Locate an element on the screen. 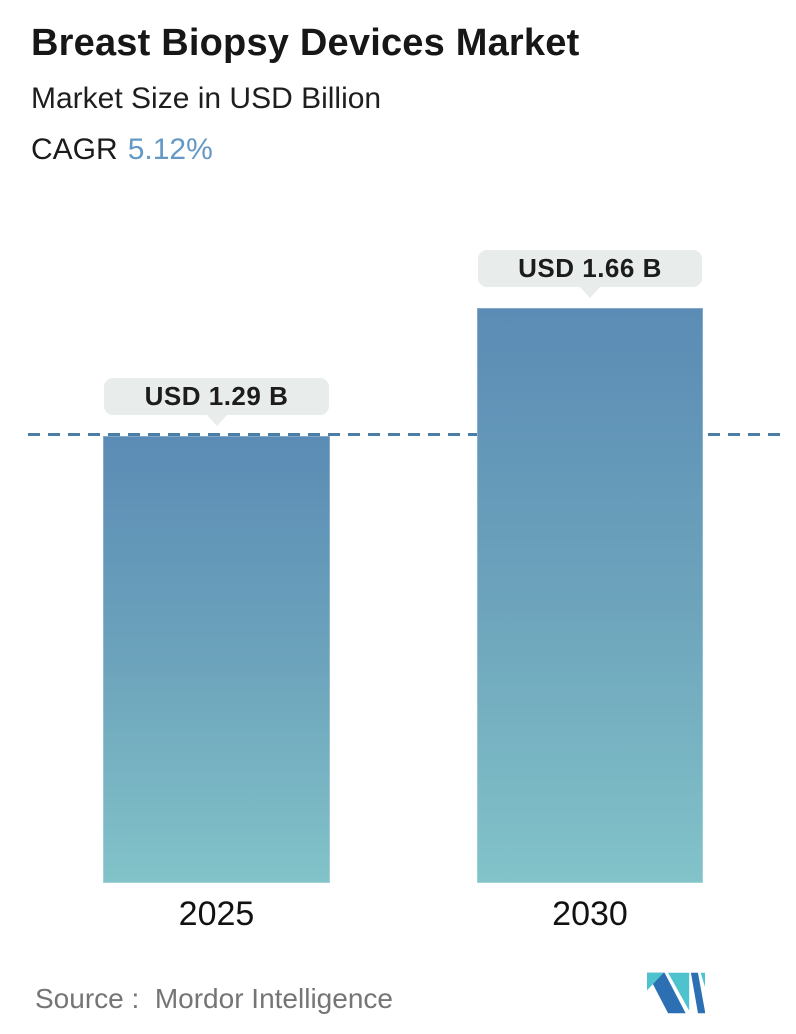 The image size is (796, 1034). source-text: Source : Mordor Intelligence is located at coordinates (214, 998).